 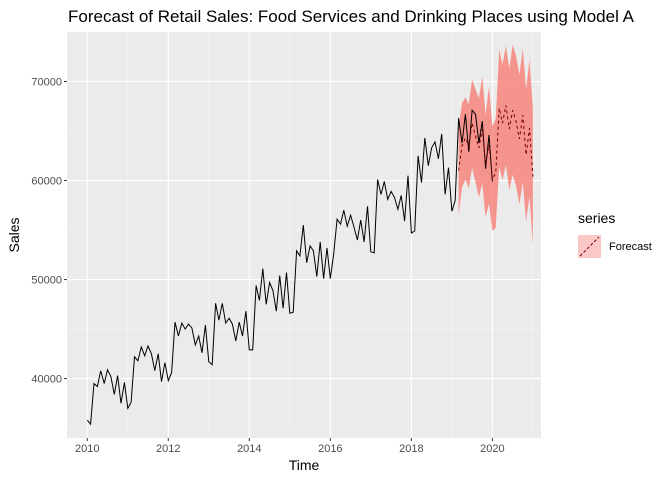 What do you see at coordinates (46, 281) in the screenshot?
I see `y-tick-label: 50000` at bounding box center [46, 281].